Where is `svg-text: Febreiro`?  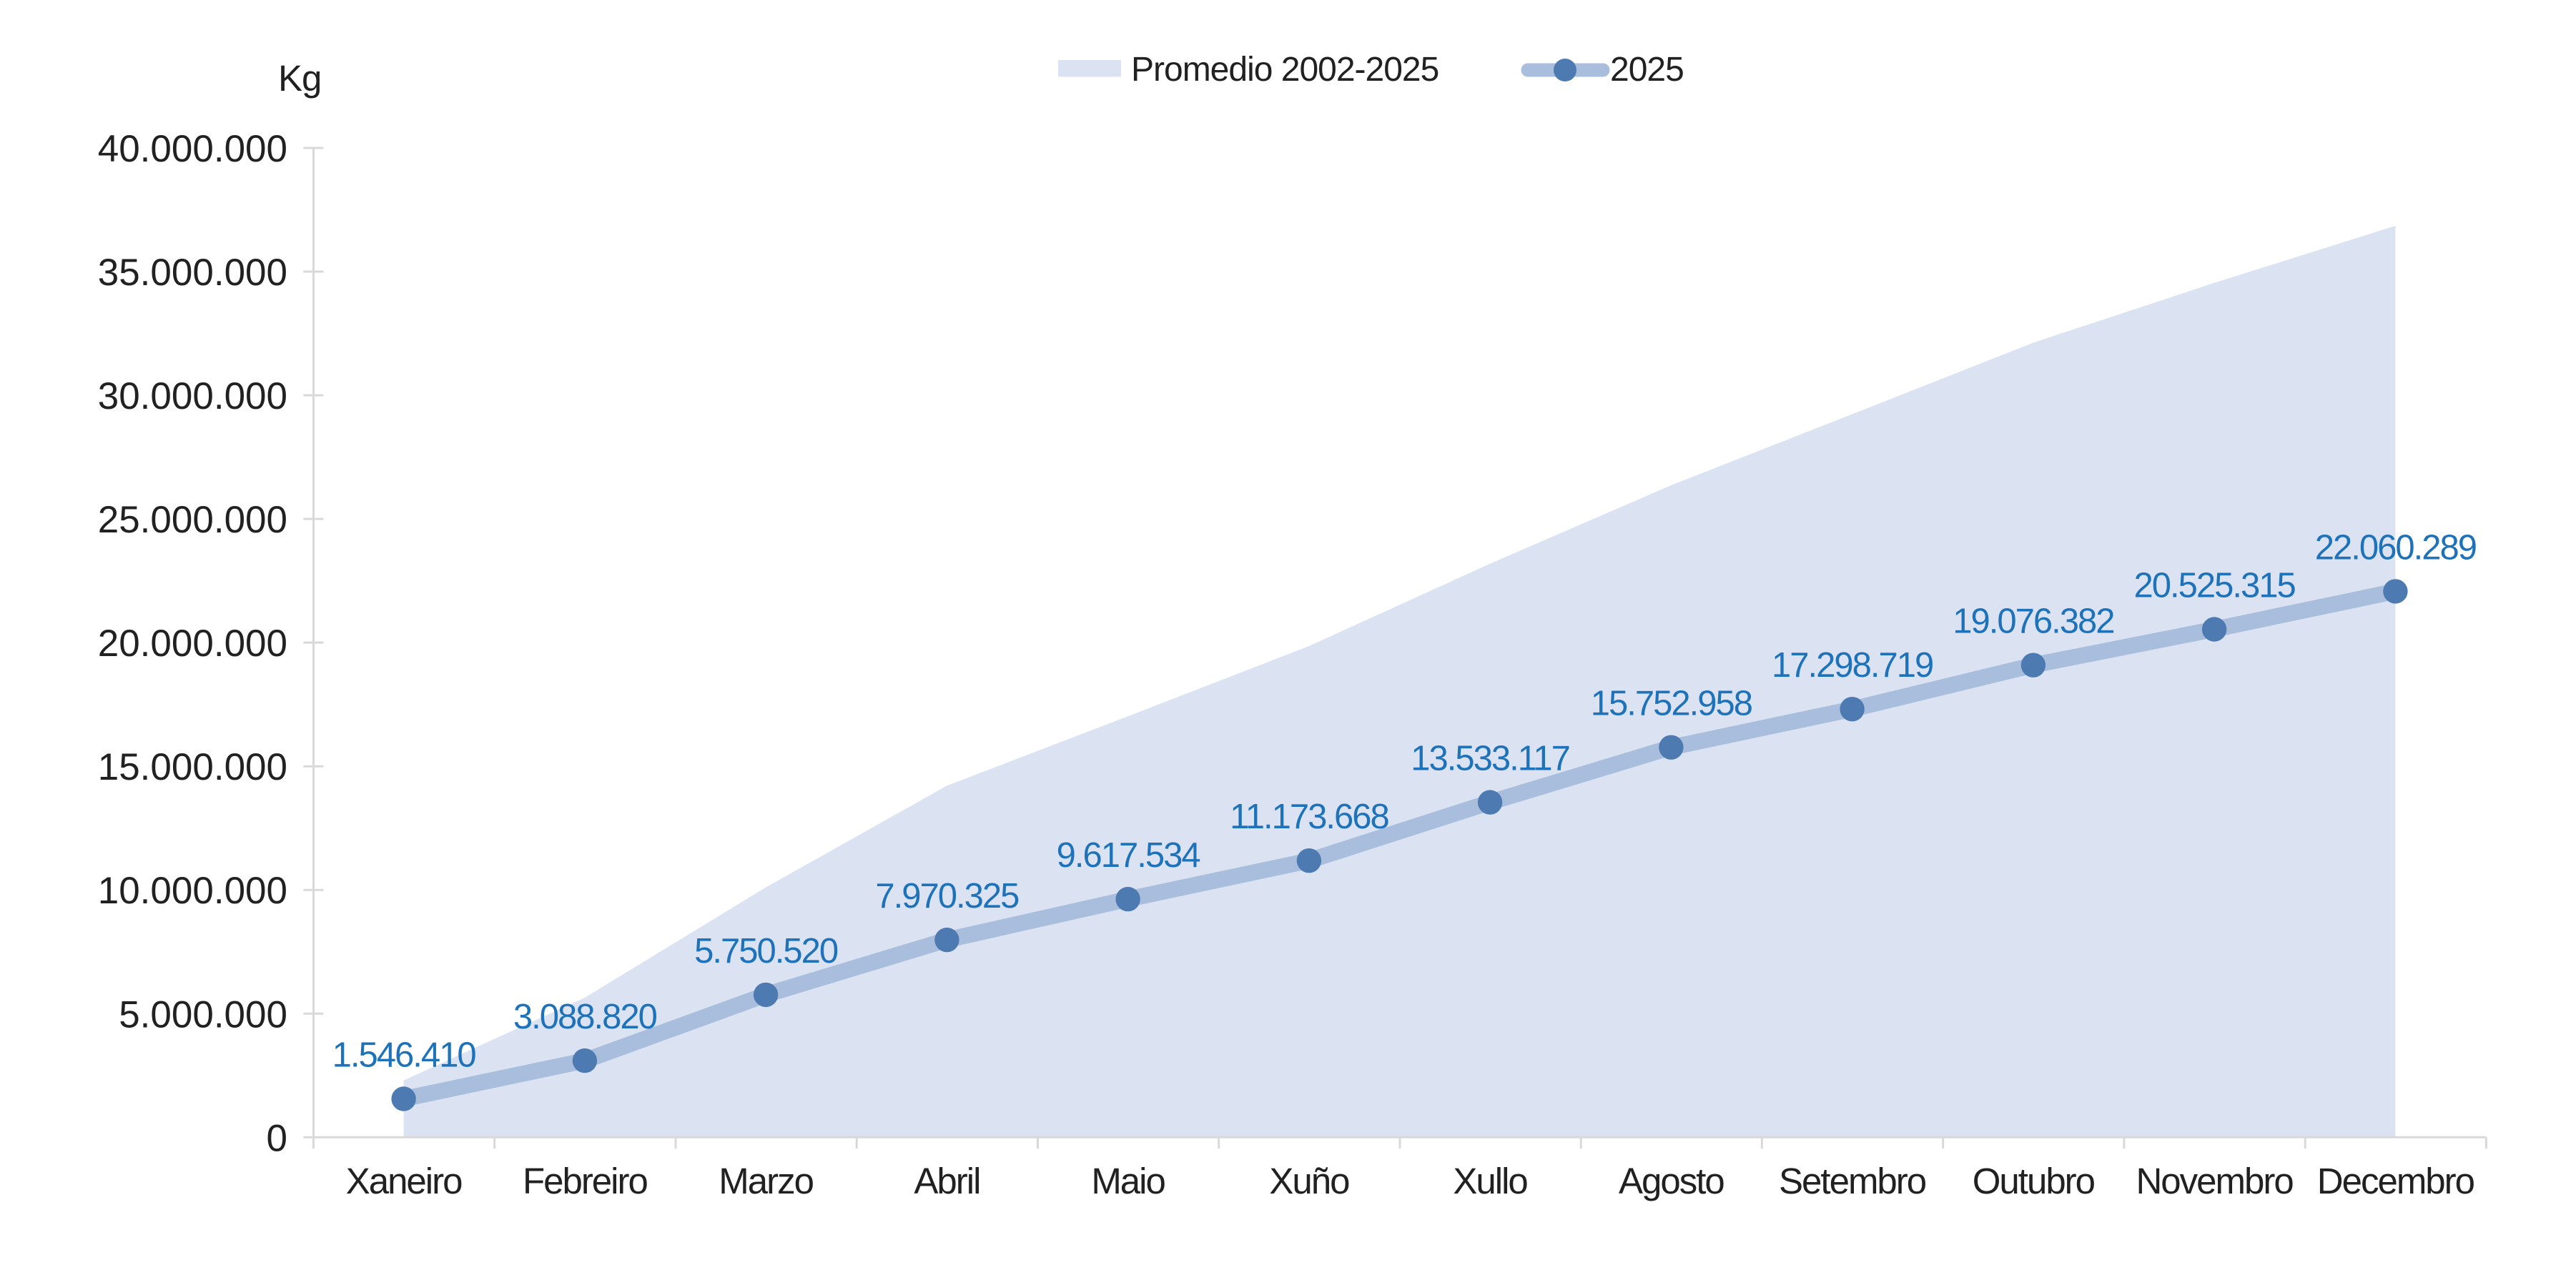 svg-text: Febreiro is located at coordinates (585, 1181).